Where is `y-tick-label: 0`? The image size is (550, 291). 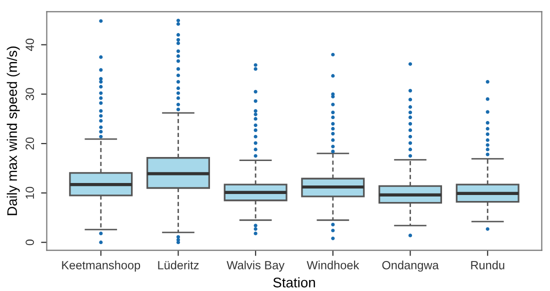
y-tick-label: 0 is located at coordinates (30, 243).